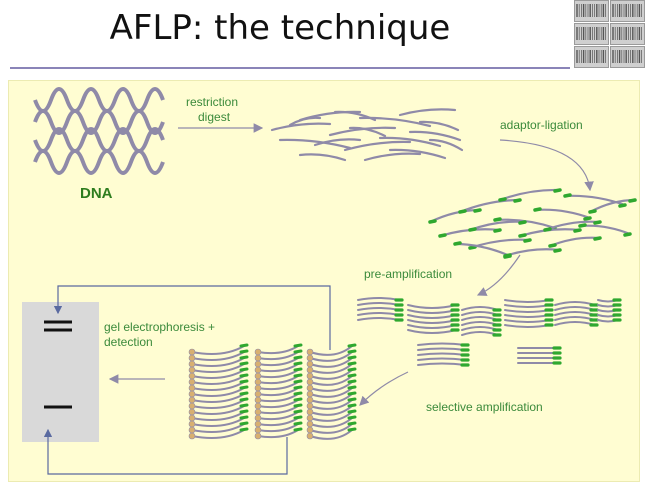 This screenshot has height=485, width=645. What do you see at coordinates (96, 193) in the screenshot?
I see `label-dna: DNA` at bounding box center [96, 193].